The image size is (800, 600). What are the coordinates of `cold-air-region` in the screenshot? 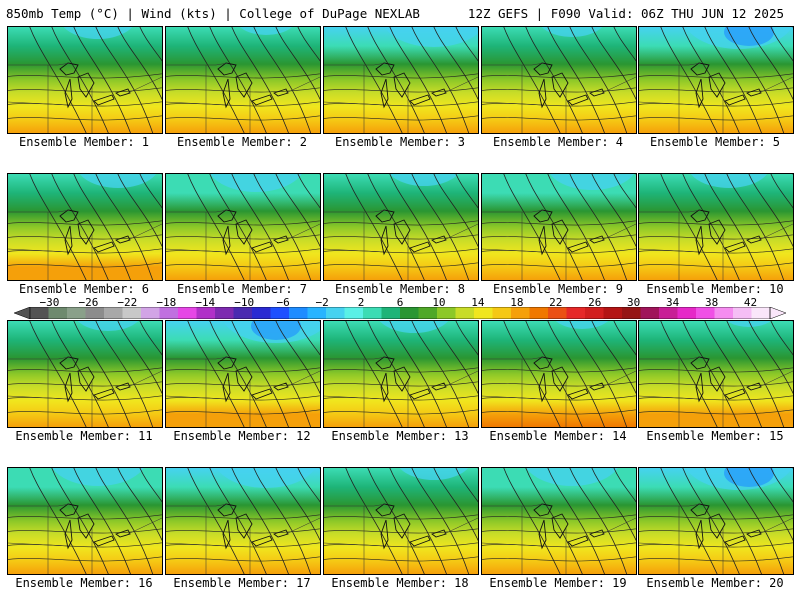 It's located at (431, 37).